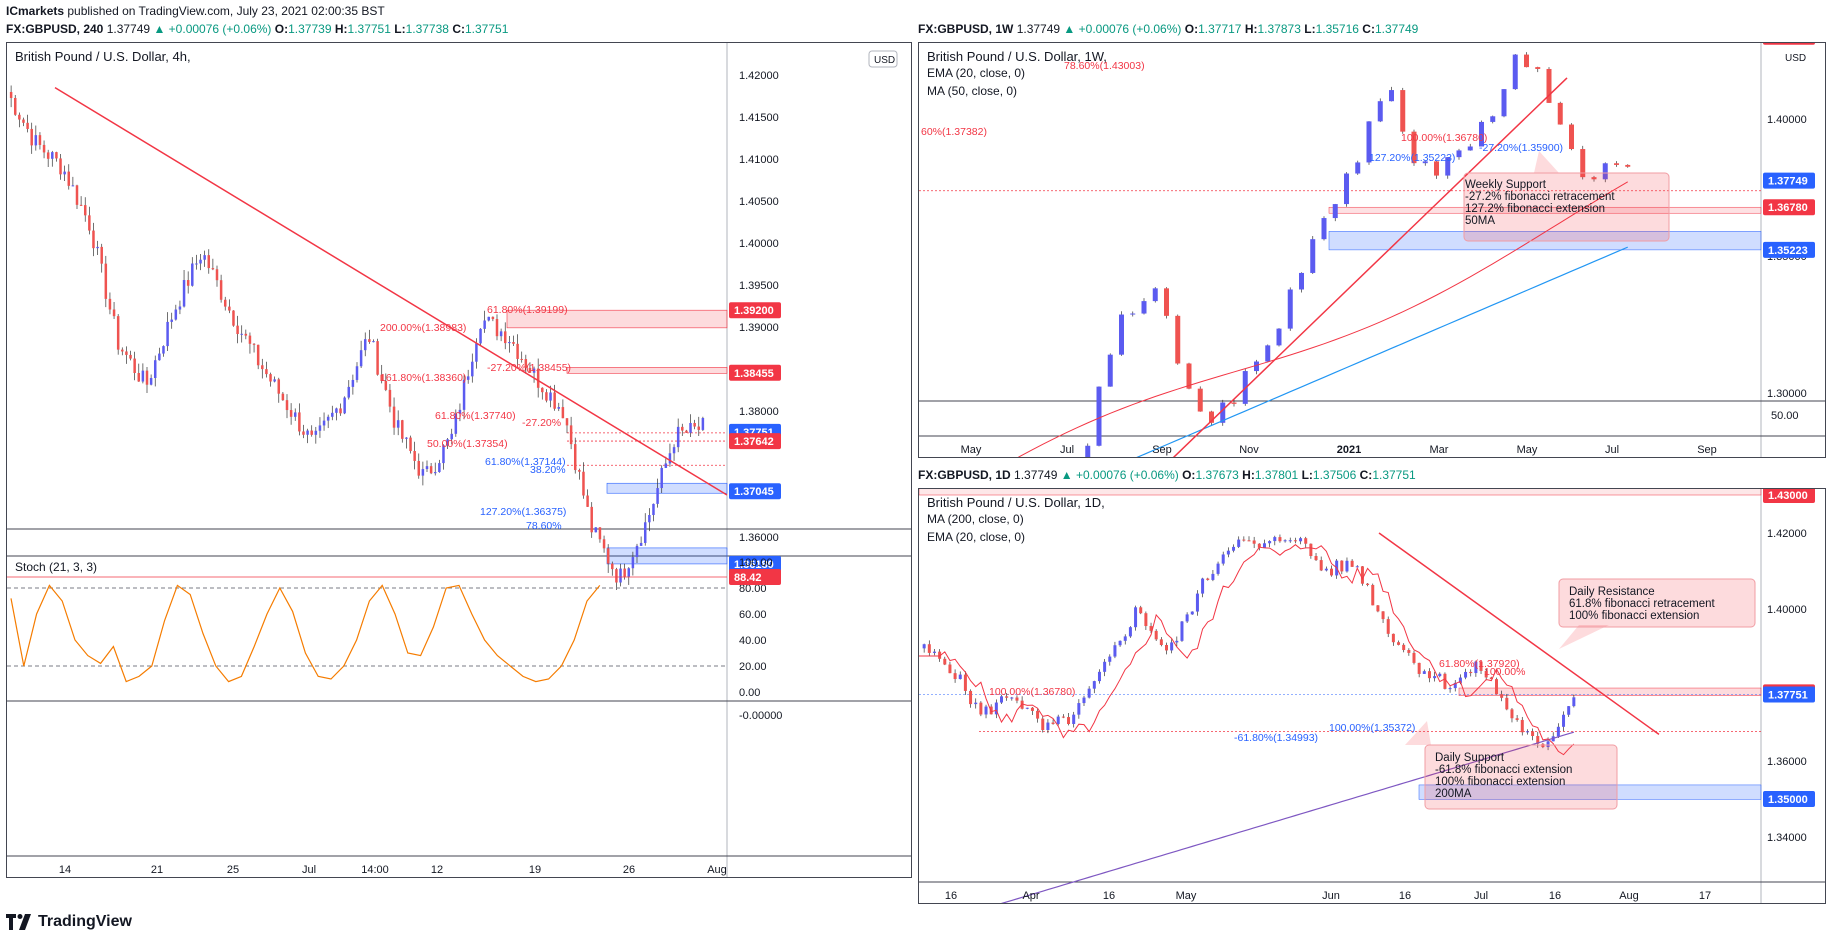  What do you see at coordinates (1788, 43) in the screenshot?
I see `price-tag: 1.43000` at bounding box center [1788, 43].